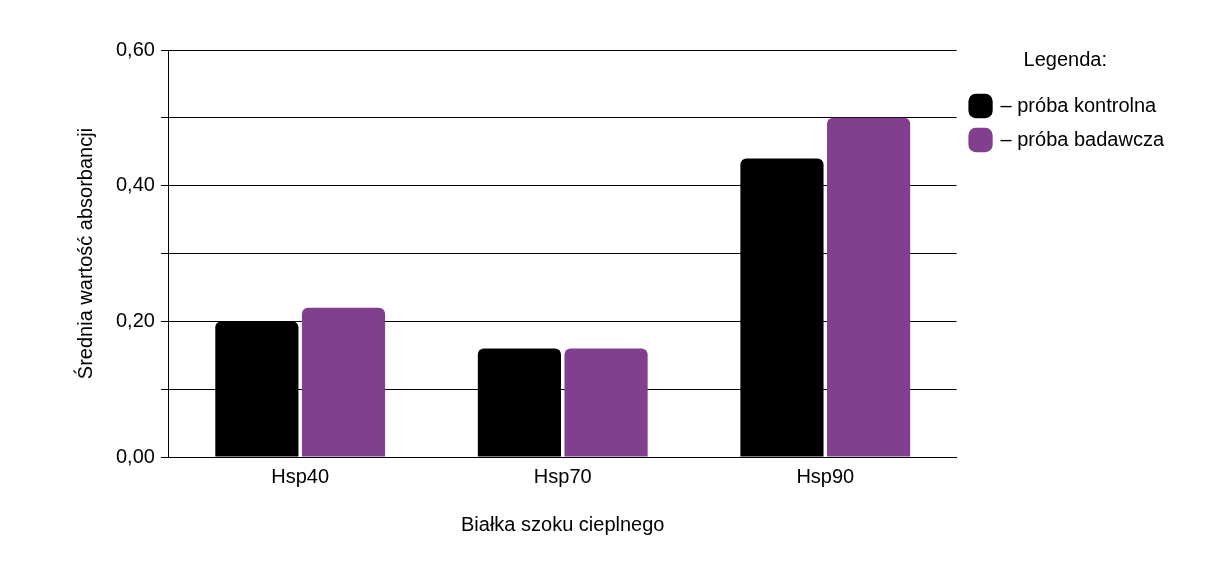 This screenshot has width=1214, height=561. I want to click on legend-title: Legenda:, so click(1065, 58).